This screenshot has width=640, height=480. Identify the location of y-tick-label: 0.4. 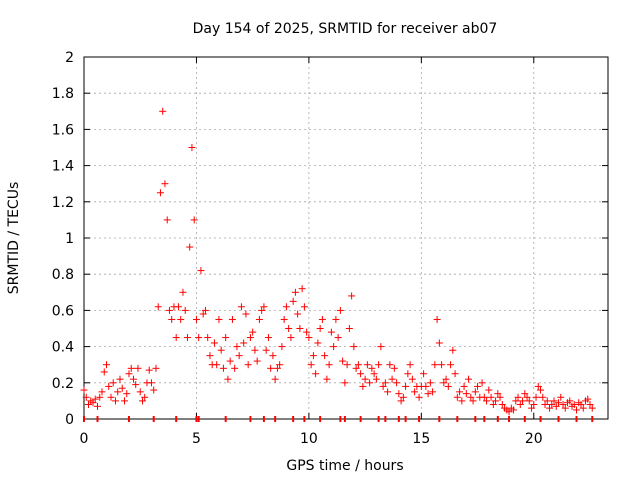
(63, 348).